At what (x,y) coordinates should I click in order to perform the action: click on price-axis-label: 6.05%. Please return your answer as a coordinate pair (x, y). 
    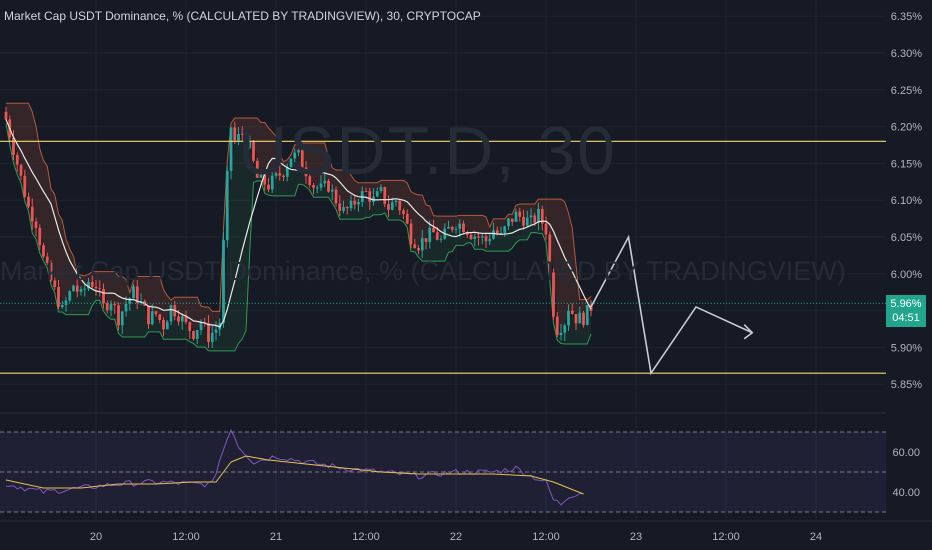
    Looking at the image, I should click on (906, 238).